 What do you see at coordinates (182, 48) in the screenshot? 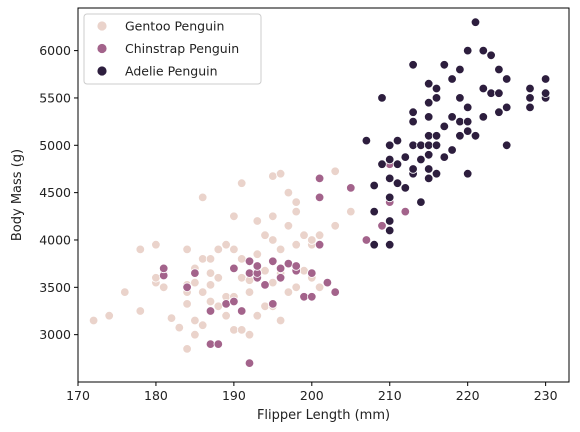
I see `legend-label: Chinstrap Penguin` at bounding box center [182, 48].